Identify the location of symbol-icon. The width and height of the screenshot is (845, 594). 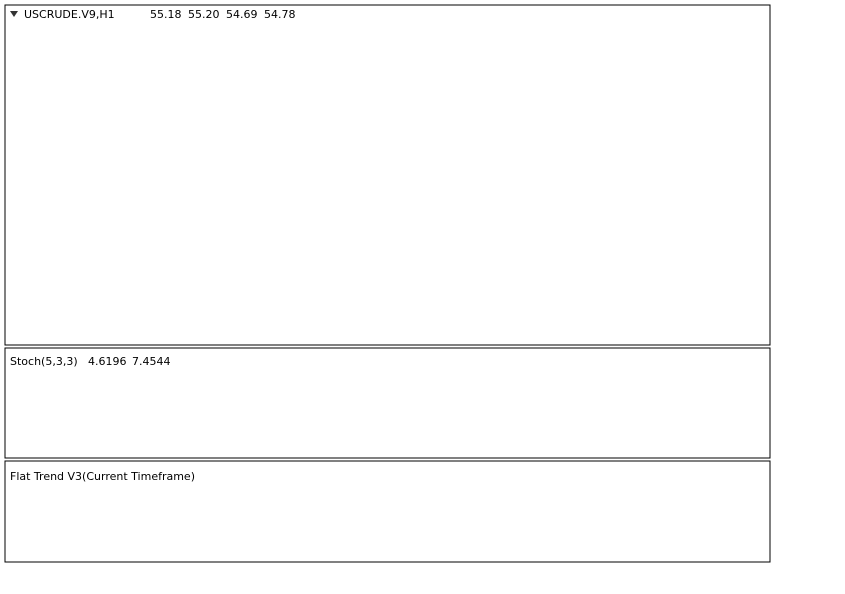
(14, 14).